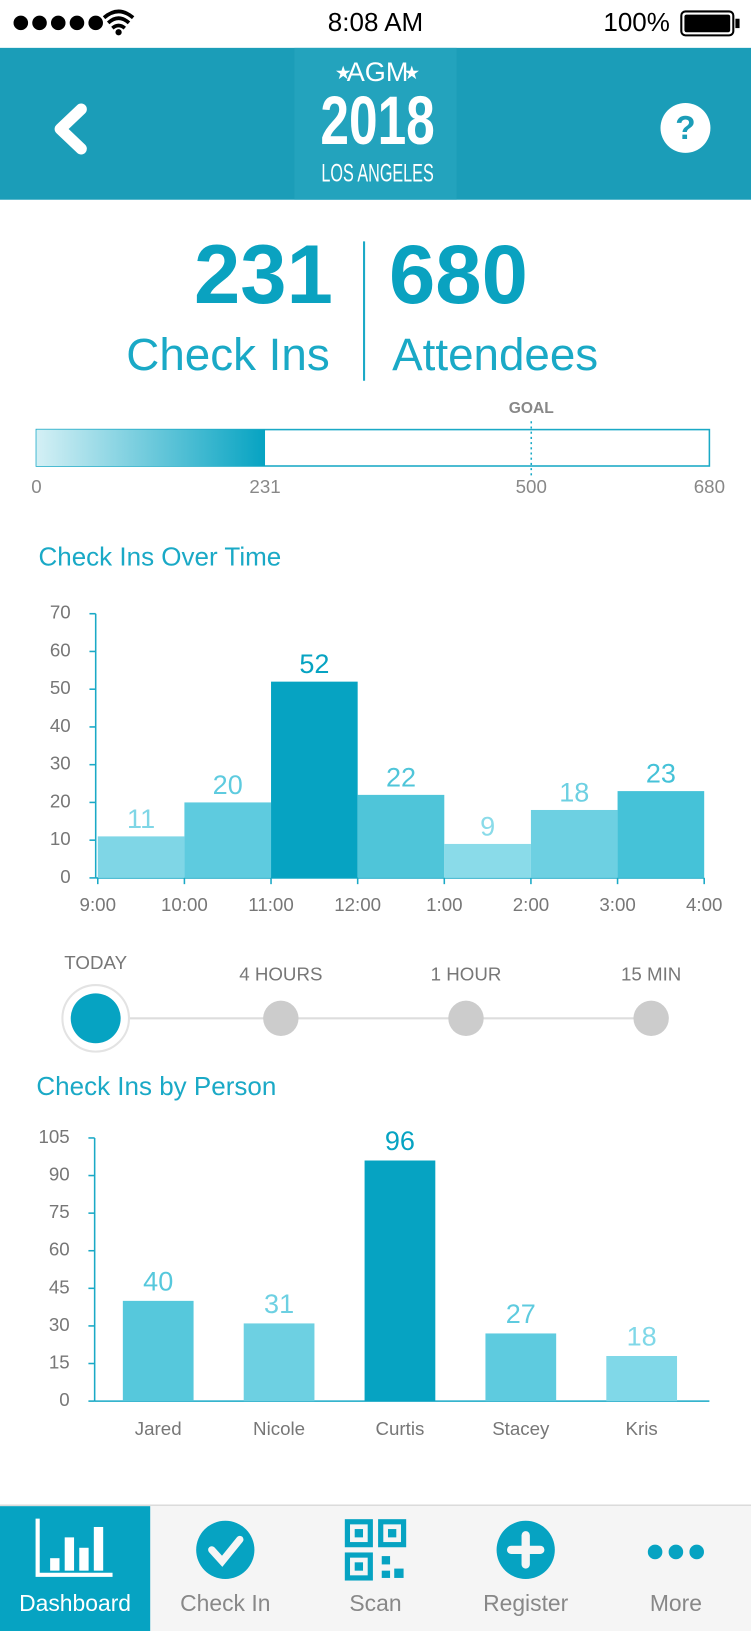 The image size is (751, 1631). What do you see at coordinates (495, 354) in the screenshot?
I see `attendees-label: Attendees` at bounding box center [495, 354].